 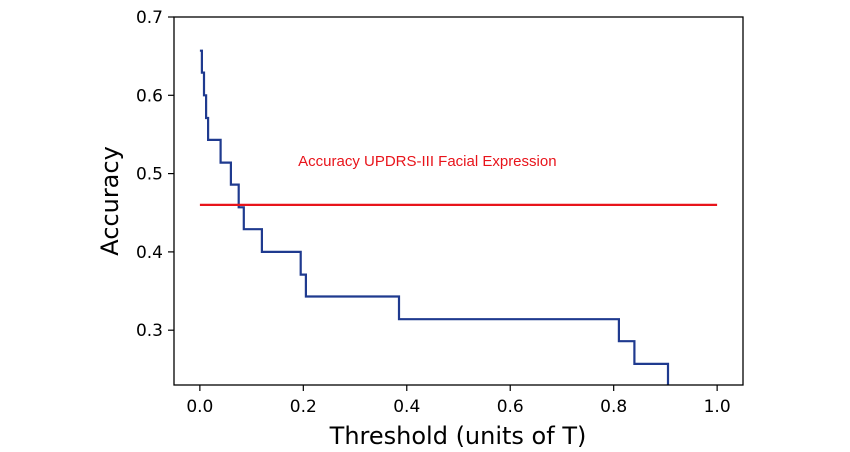 I want to click on annotation-label: Accuracy UPDRS-III Facial Expression, so click(x=427, y=161).